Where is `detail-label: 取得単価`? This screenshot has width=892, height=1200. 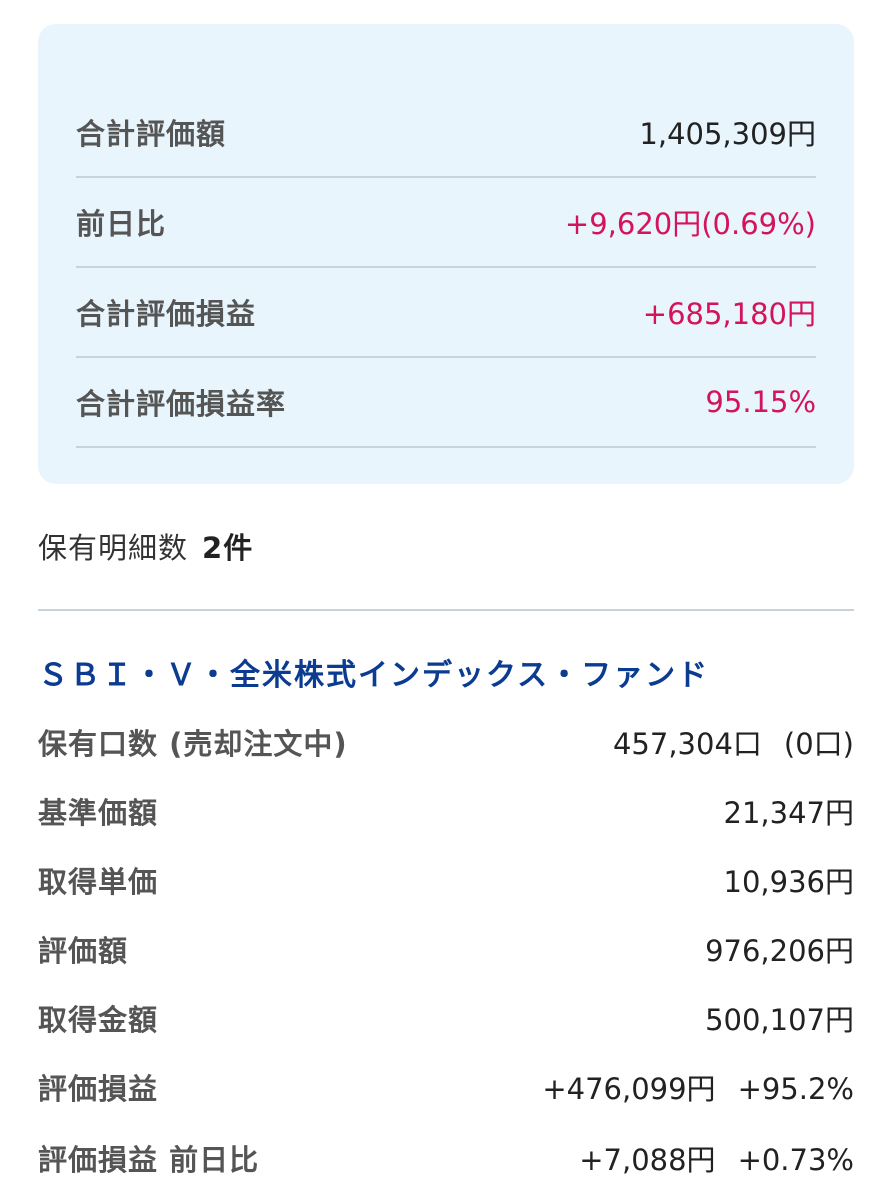 detail-label: 取得単価 is located at coordinates (98, 882).